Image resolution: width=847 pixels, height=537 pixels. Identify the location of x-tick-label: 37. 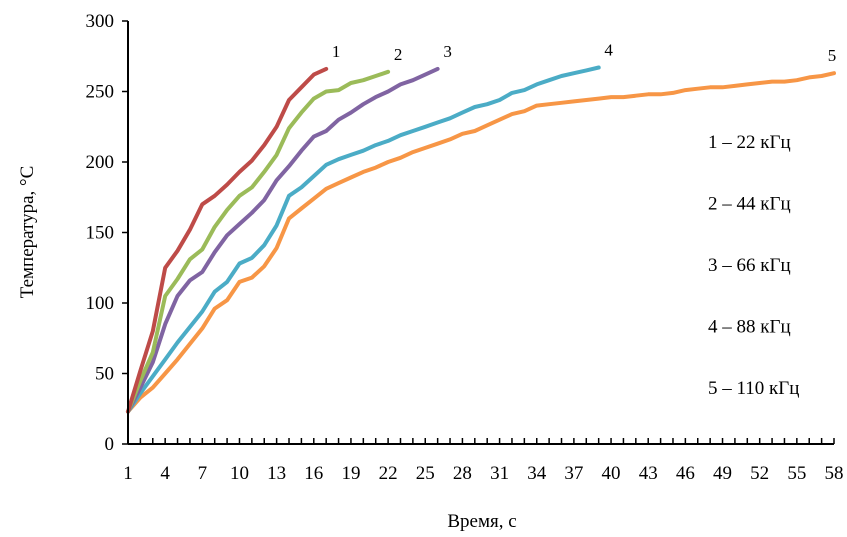
(573, 473).